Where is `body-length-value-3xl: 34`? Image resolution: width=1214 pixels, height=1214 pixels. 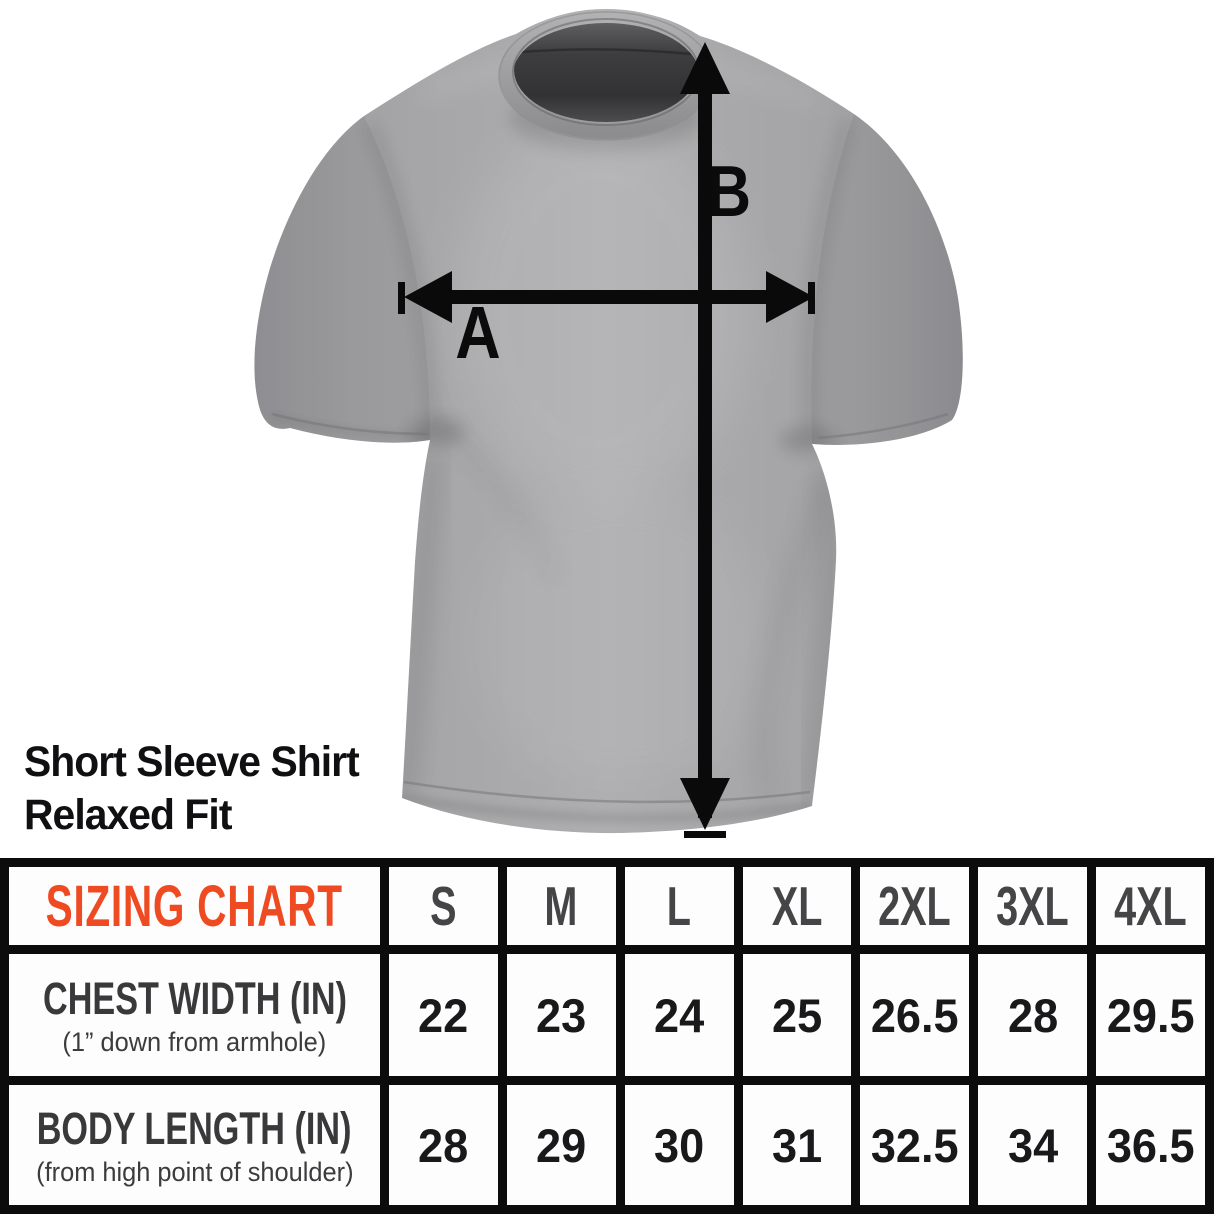
body-length-value-3xl: 34 is located at coordinates (1033, 1145).